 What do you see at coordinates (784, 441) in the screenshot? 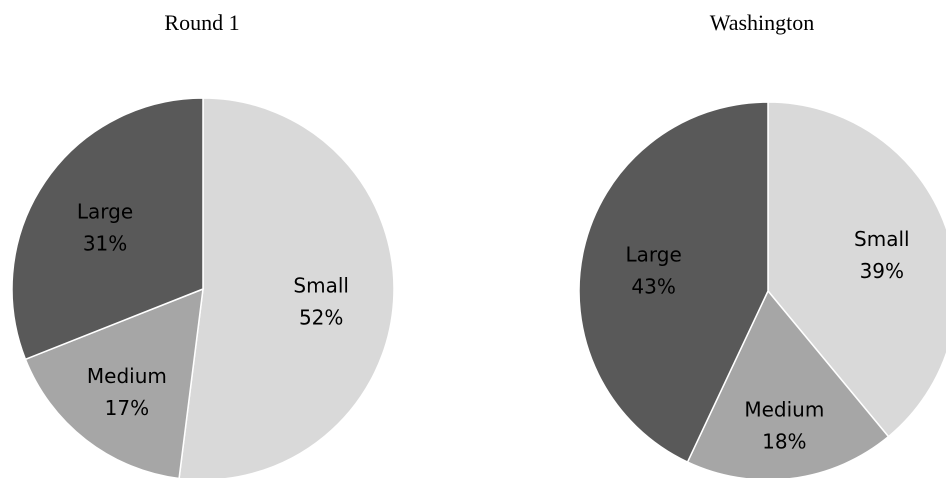
I see `slice-percent-medium: 18%` at bounding box center [784, 441].